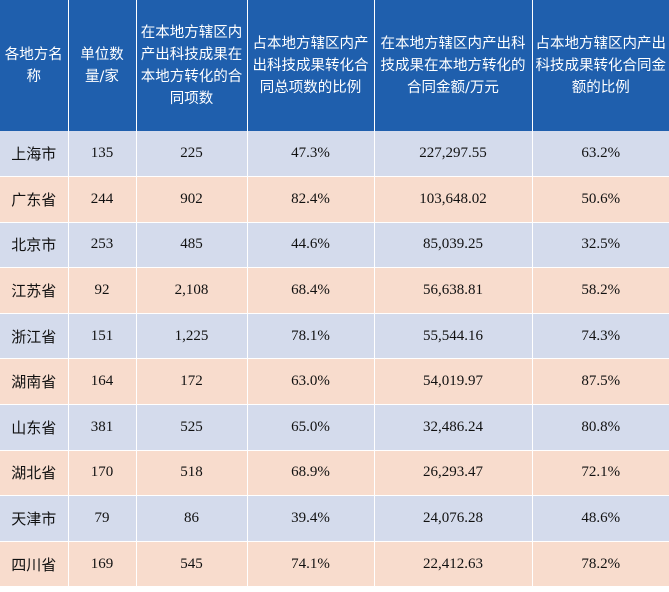 The width and height of the screenshot is (669, 592). What do you see at coordinates (311, 154) in the screenshot?
I see `cell-count-ratio: 47.3%` at bounding box center [311, 154].